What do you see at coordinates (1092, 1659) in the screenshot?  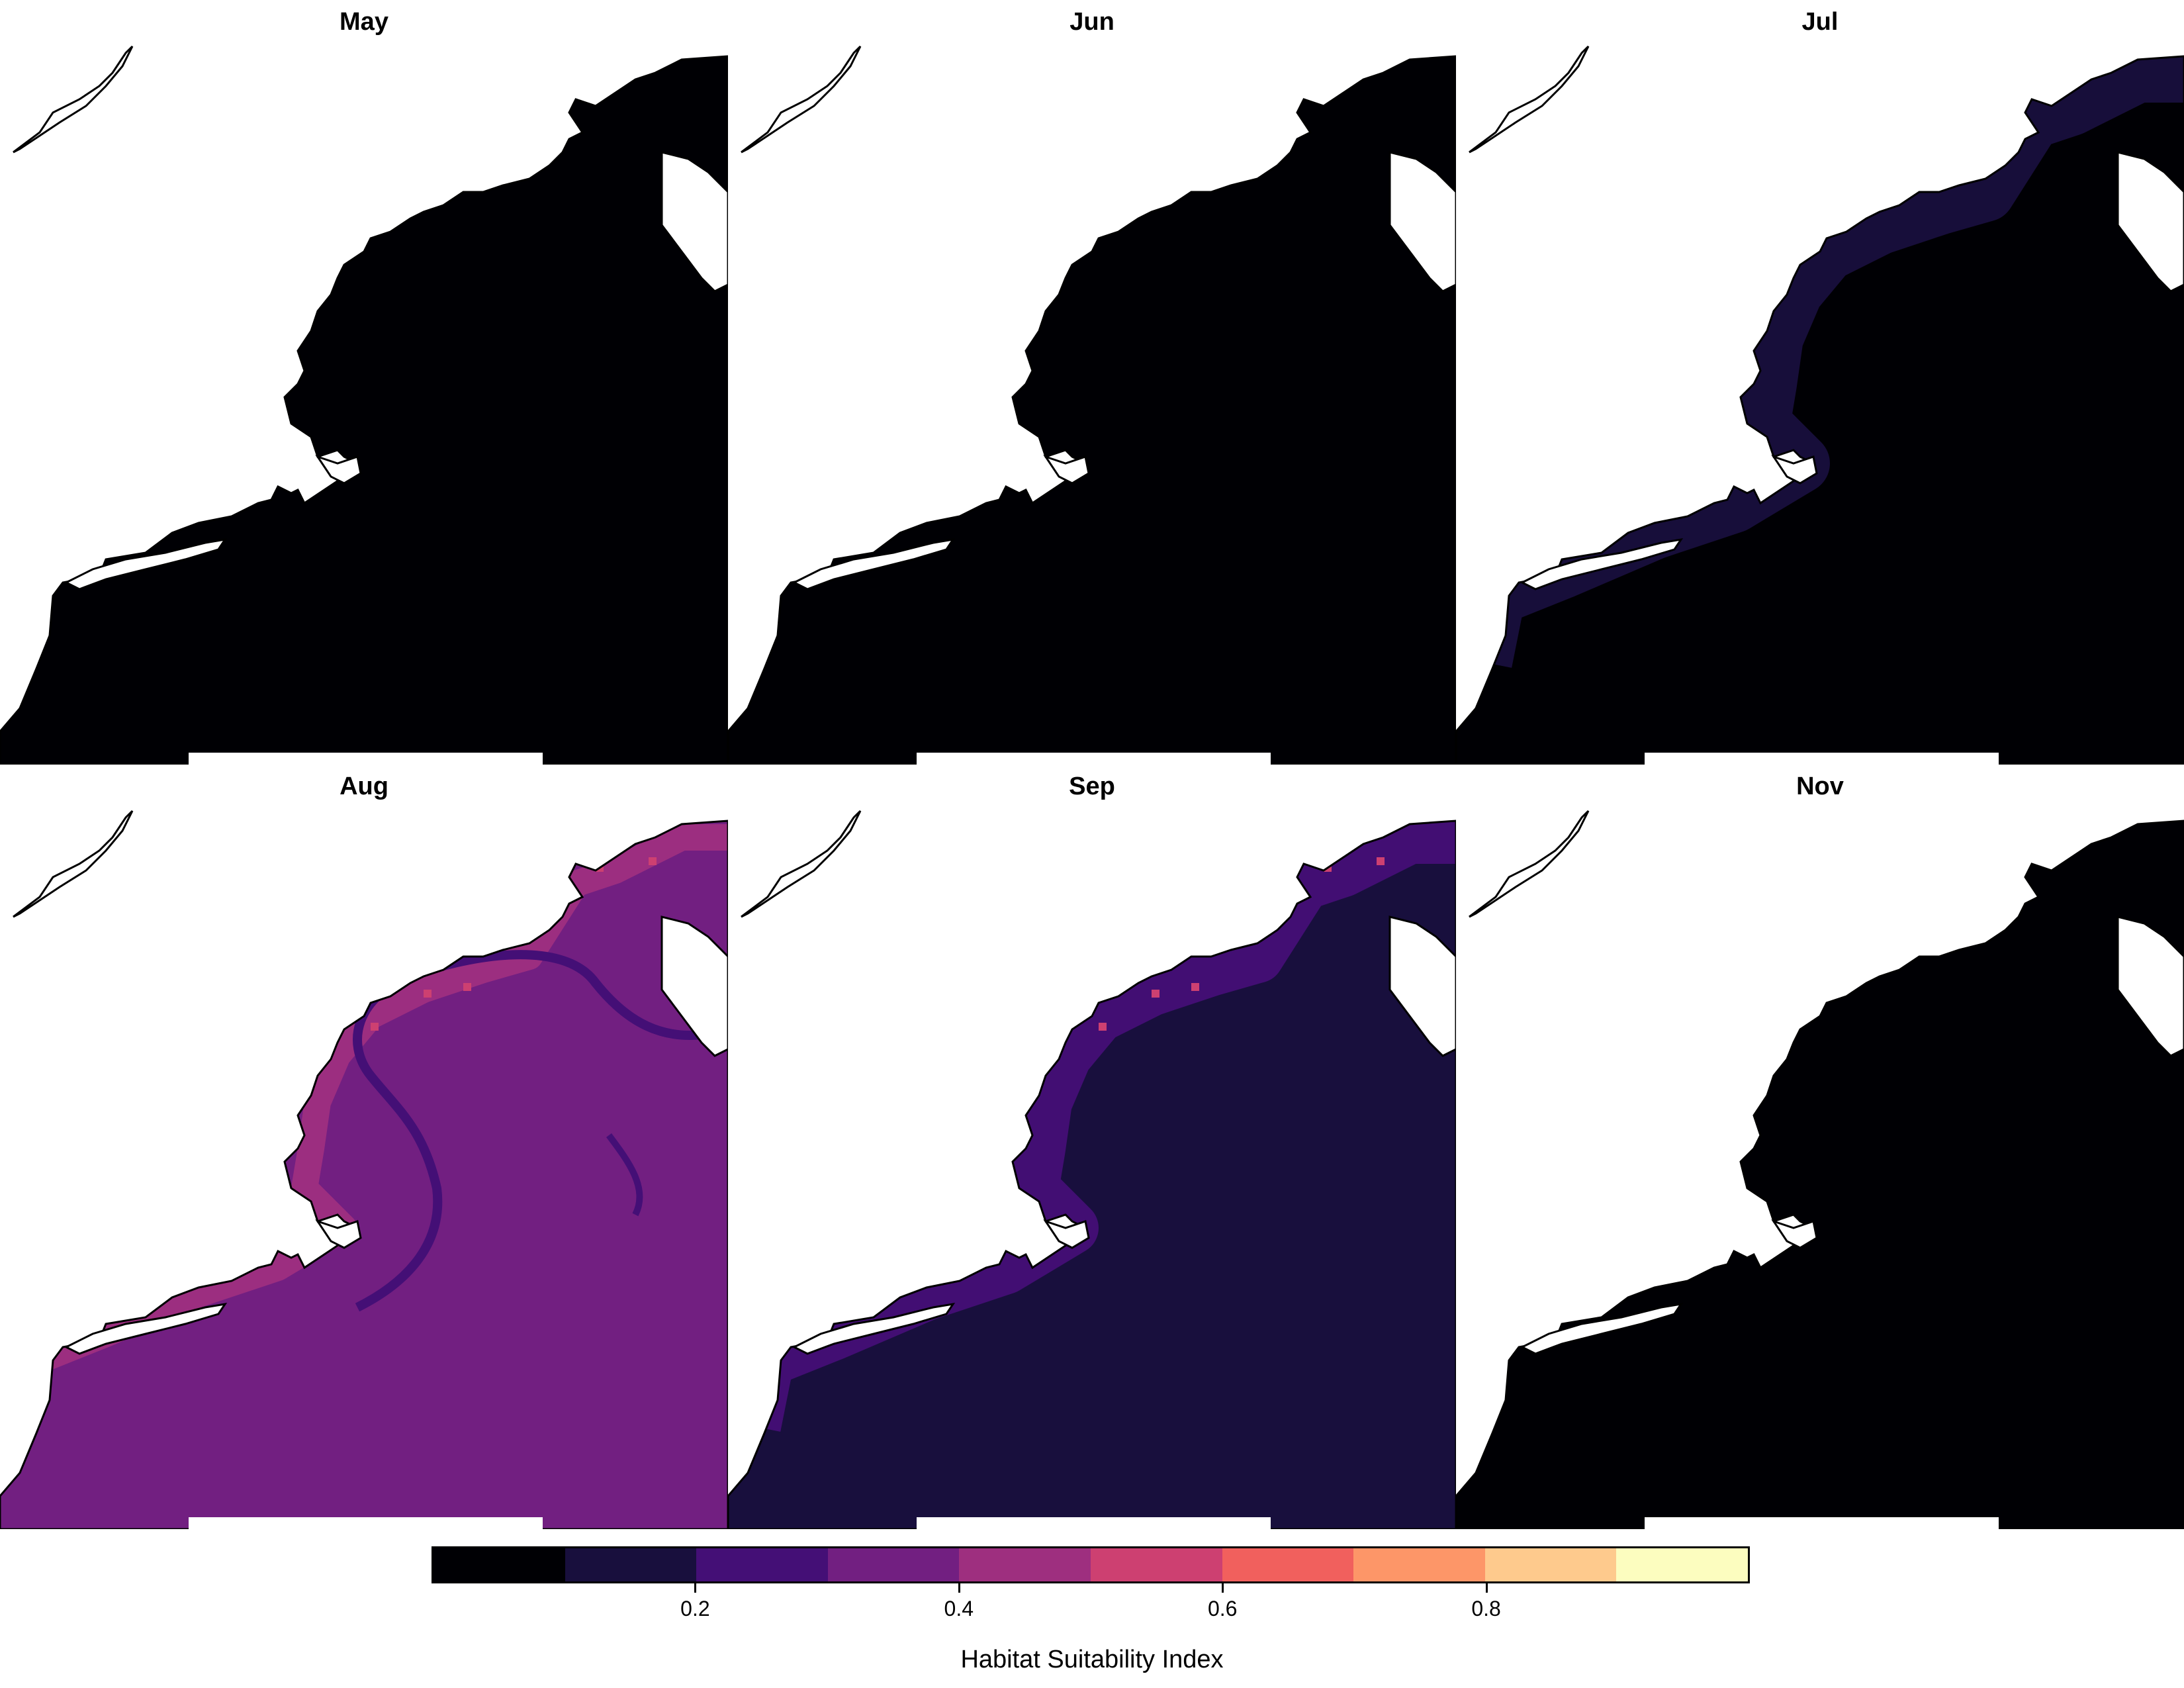 I see `color-scale-title: Habitat Suitability Index` at bounding box center [1092, 1659].